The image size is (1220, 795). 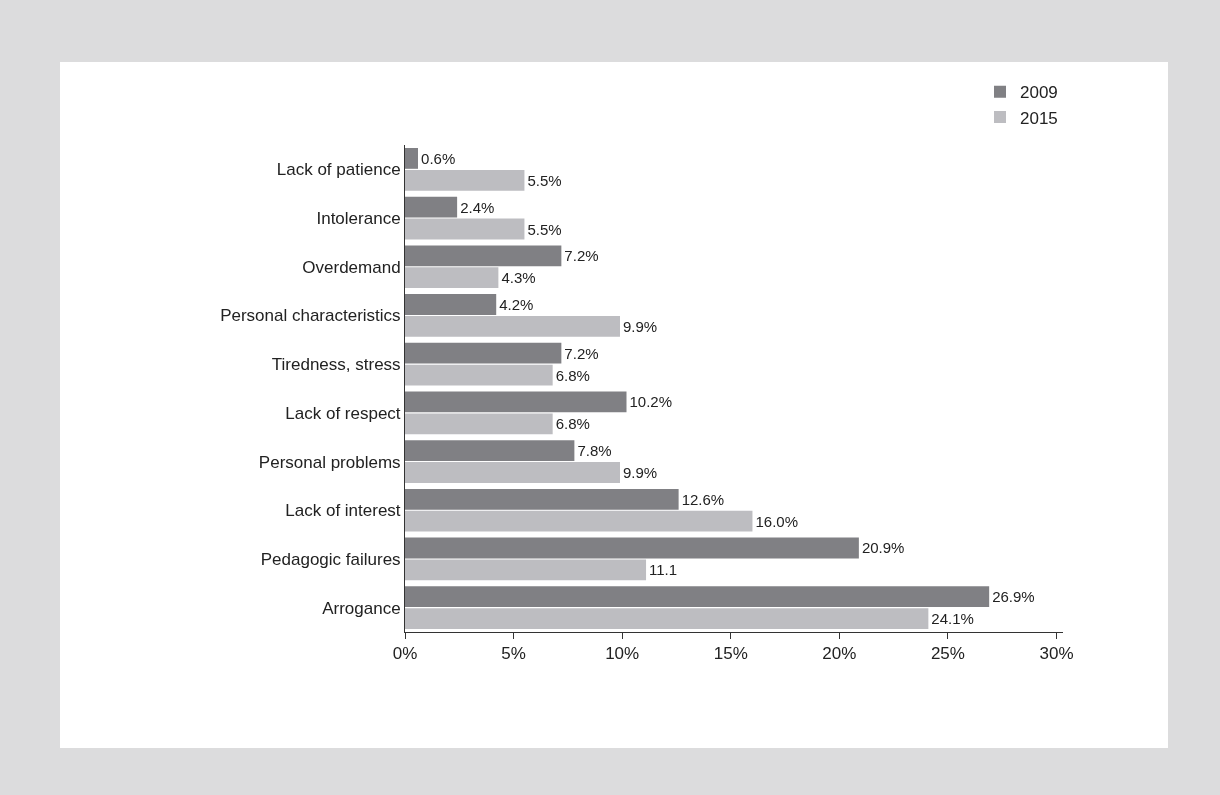 What do you see at coordinates (516, 304) in the screenshot?
I see `data-label: 4.2%` at bounding box center [516, 304].